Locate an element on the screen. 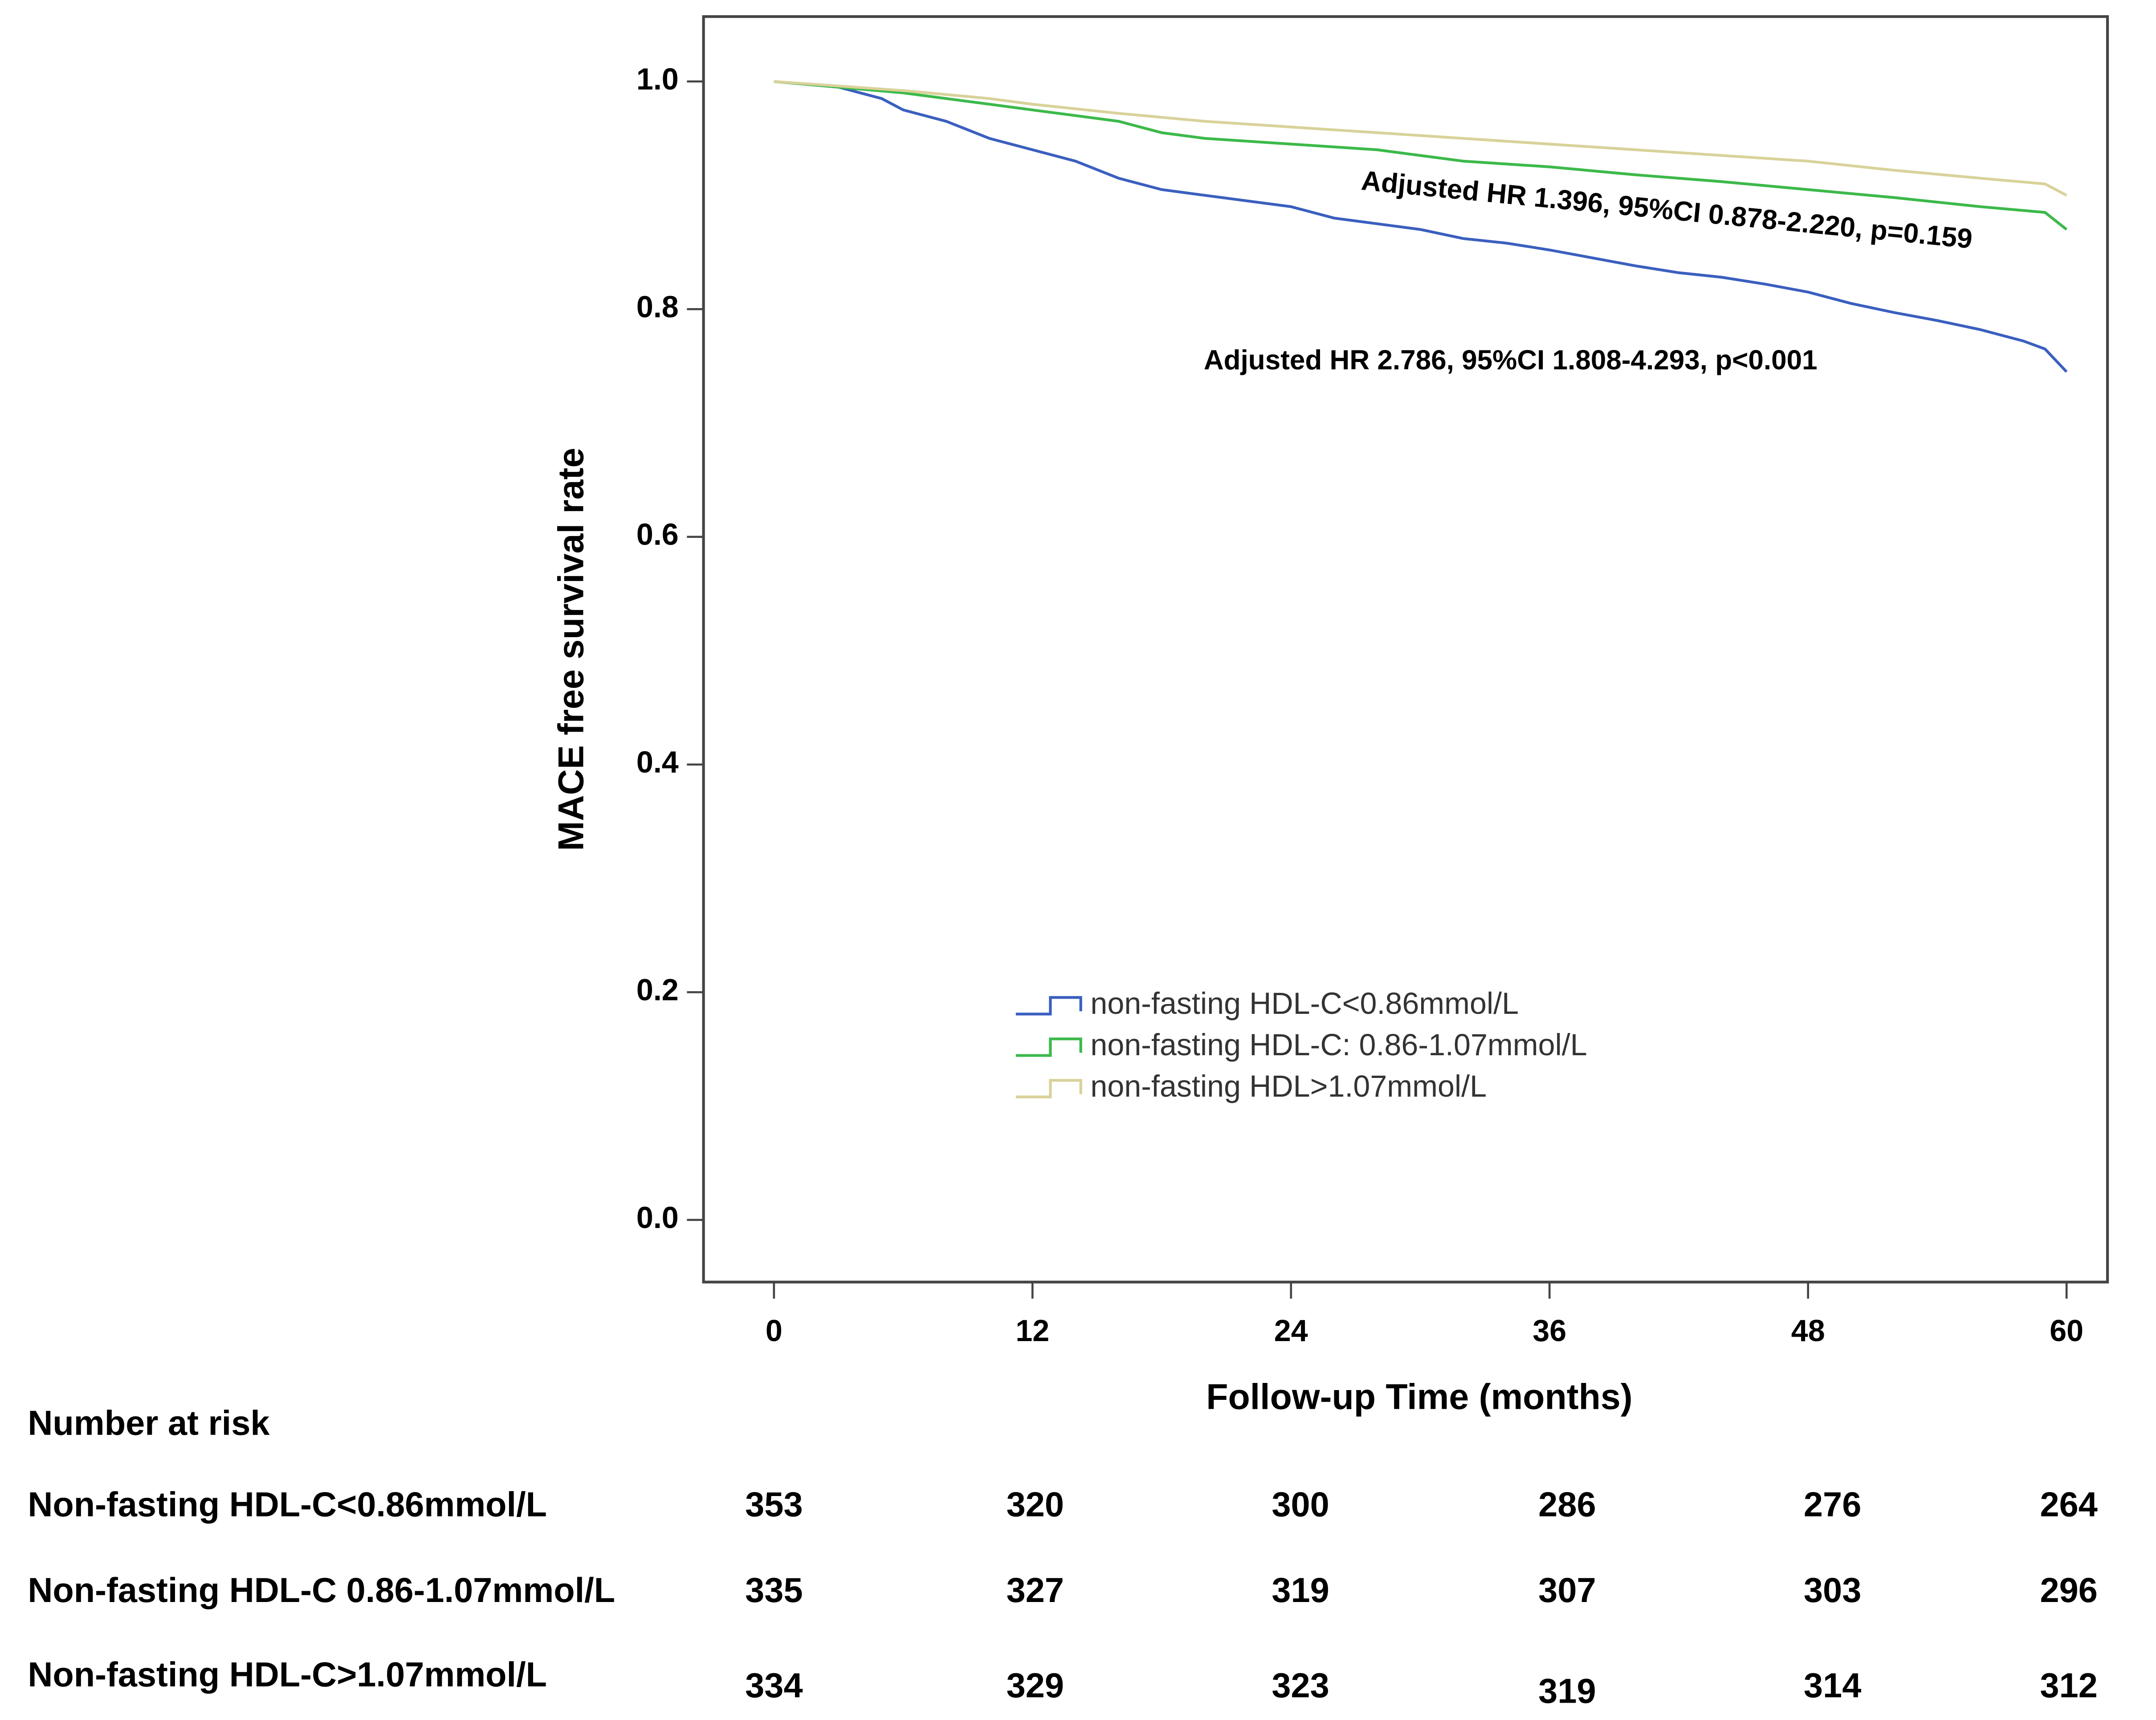  x-tick-label: 48 is located at coordinates (1808, 1331).